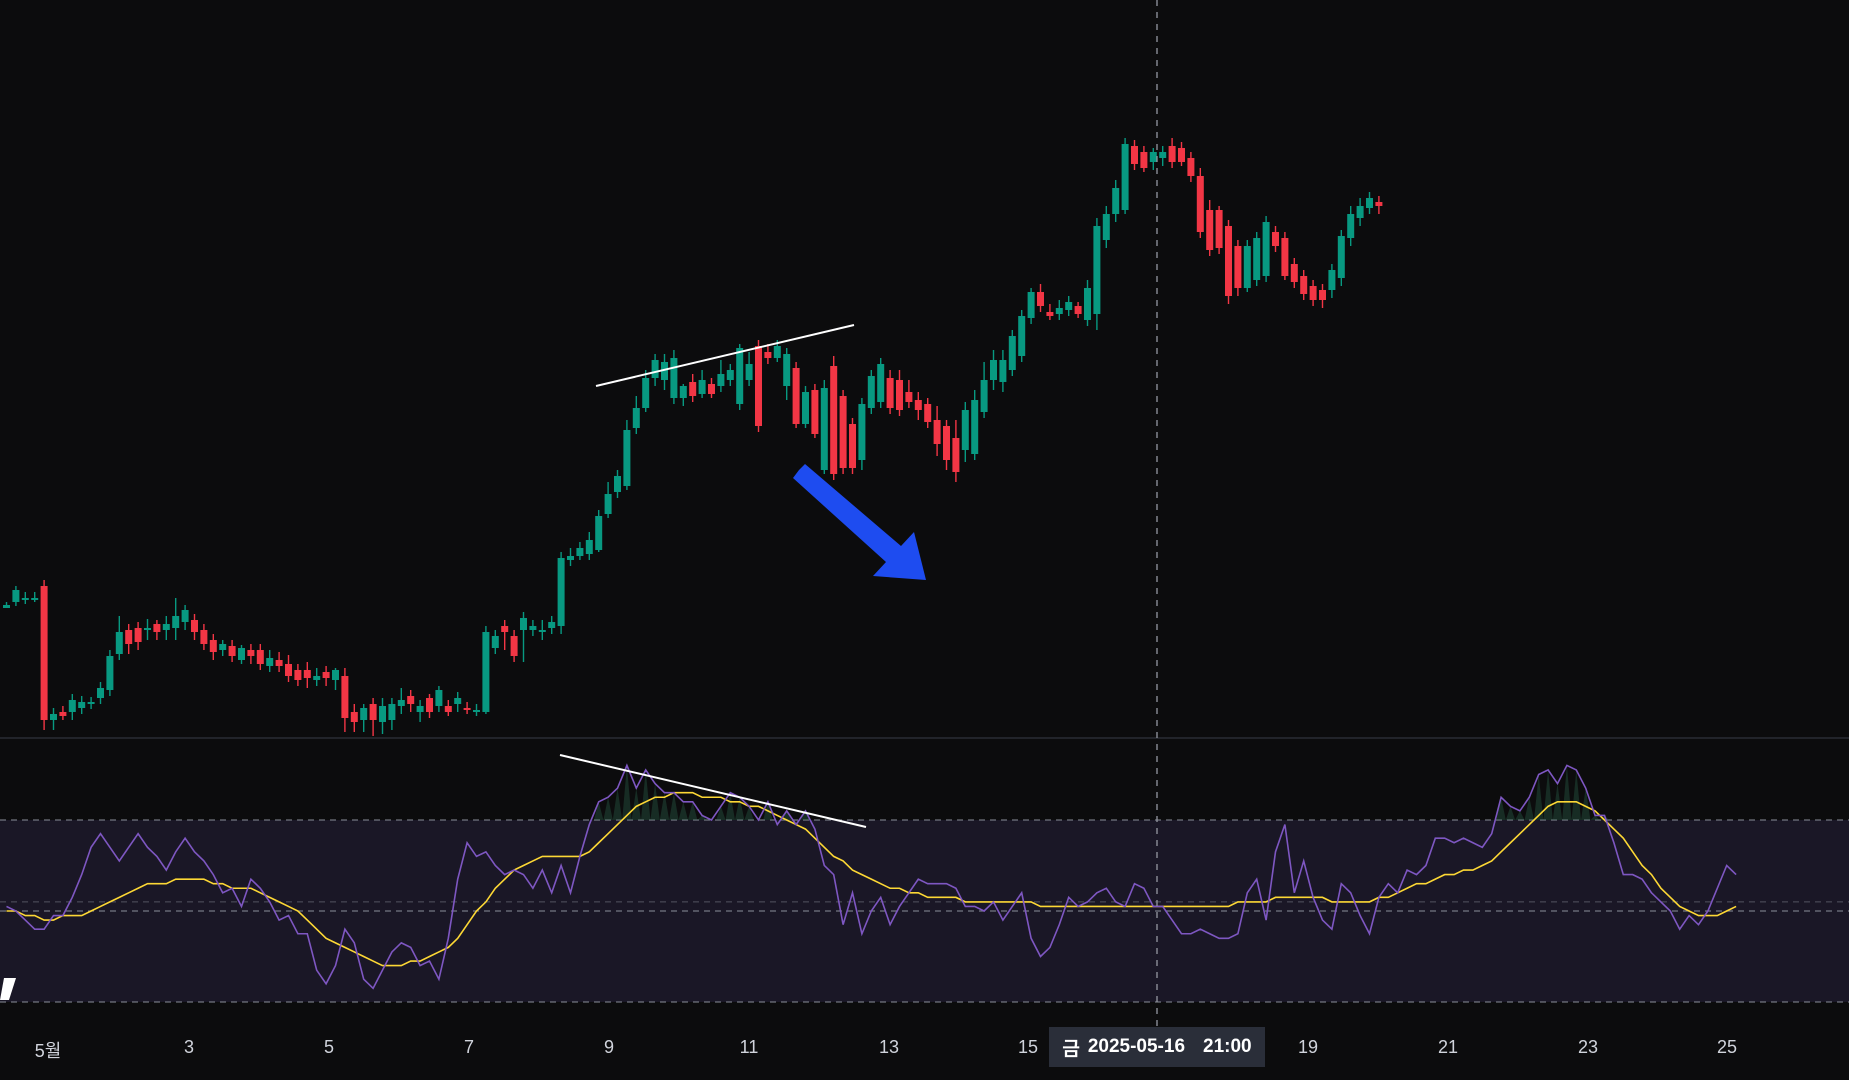  I want to click on down-arrow-icon, so click(859, 522).